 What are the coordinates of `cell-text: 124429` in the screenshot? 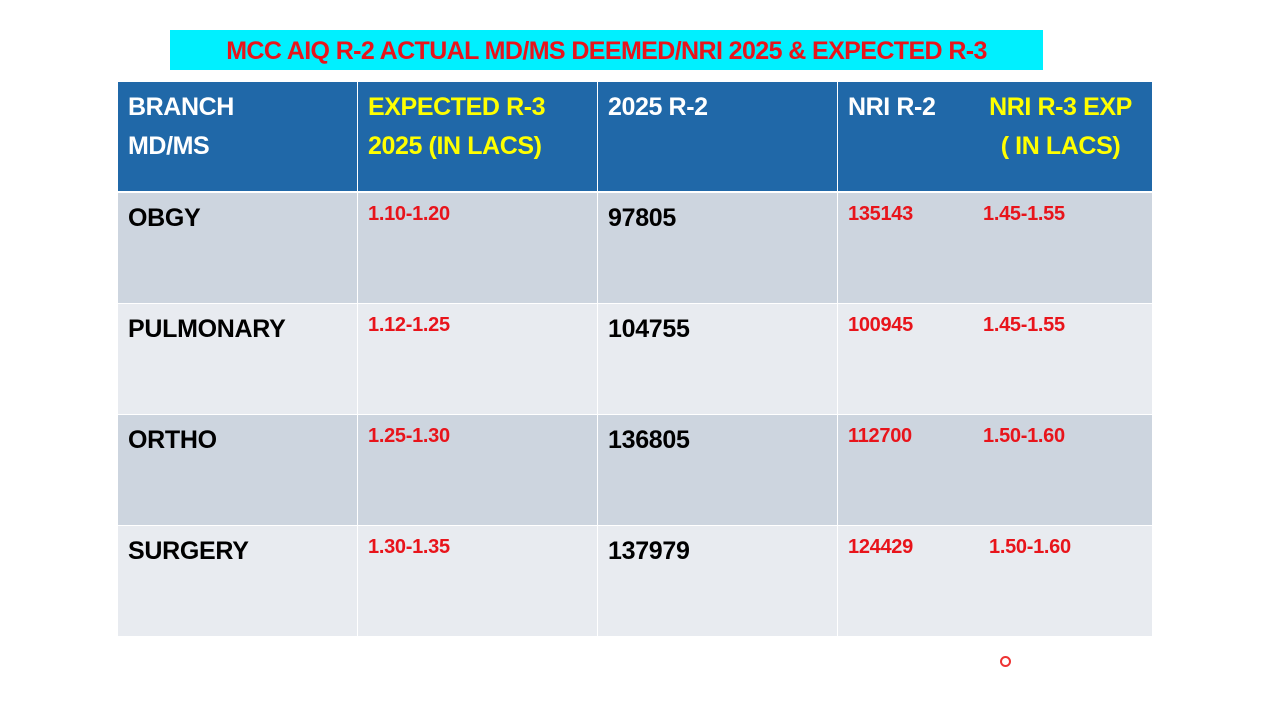 It's located at (880, 547).